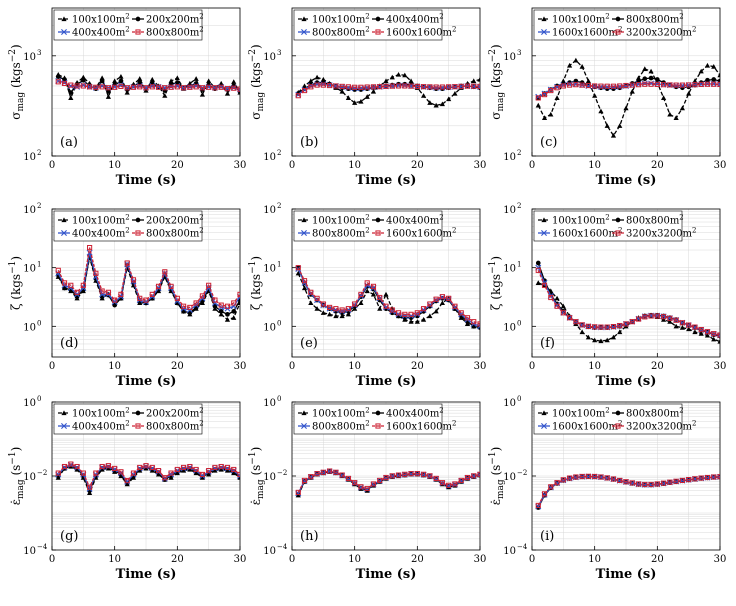 Image resolution: width=736 pixels, height=606 pixels. Describe the element at coordinates (386, 381) in the screenshot. I see `x-axis-label: Time (s)` at that location.